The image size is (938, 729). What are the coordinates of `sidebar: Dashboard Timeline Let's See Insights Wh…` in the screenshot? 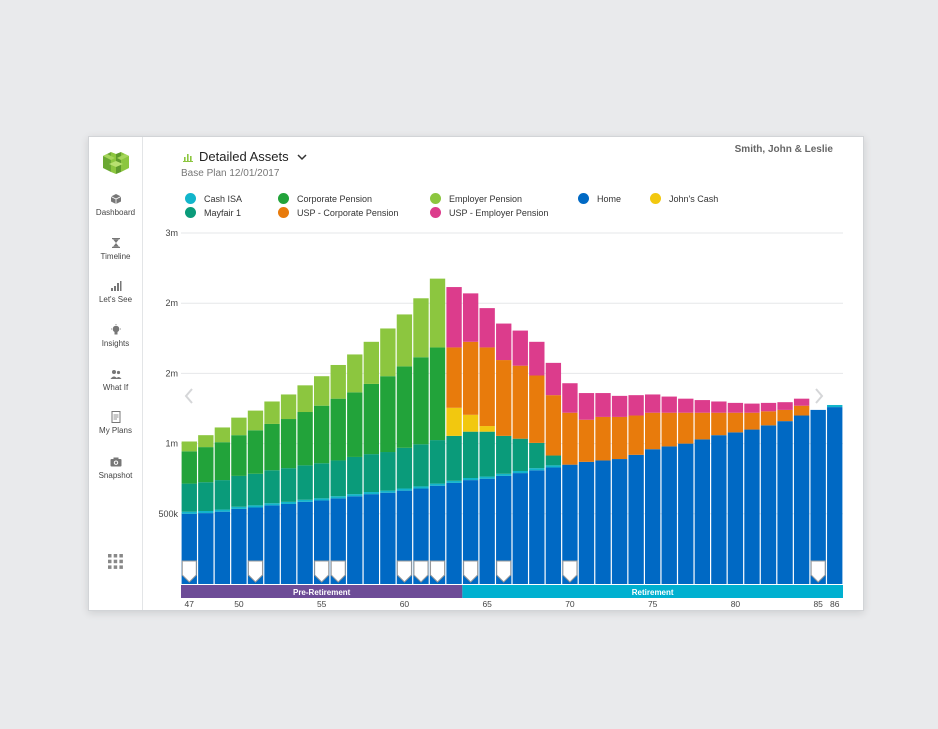 It's located at (116, 373).